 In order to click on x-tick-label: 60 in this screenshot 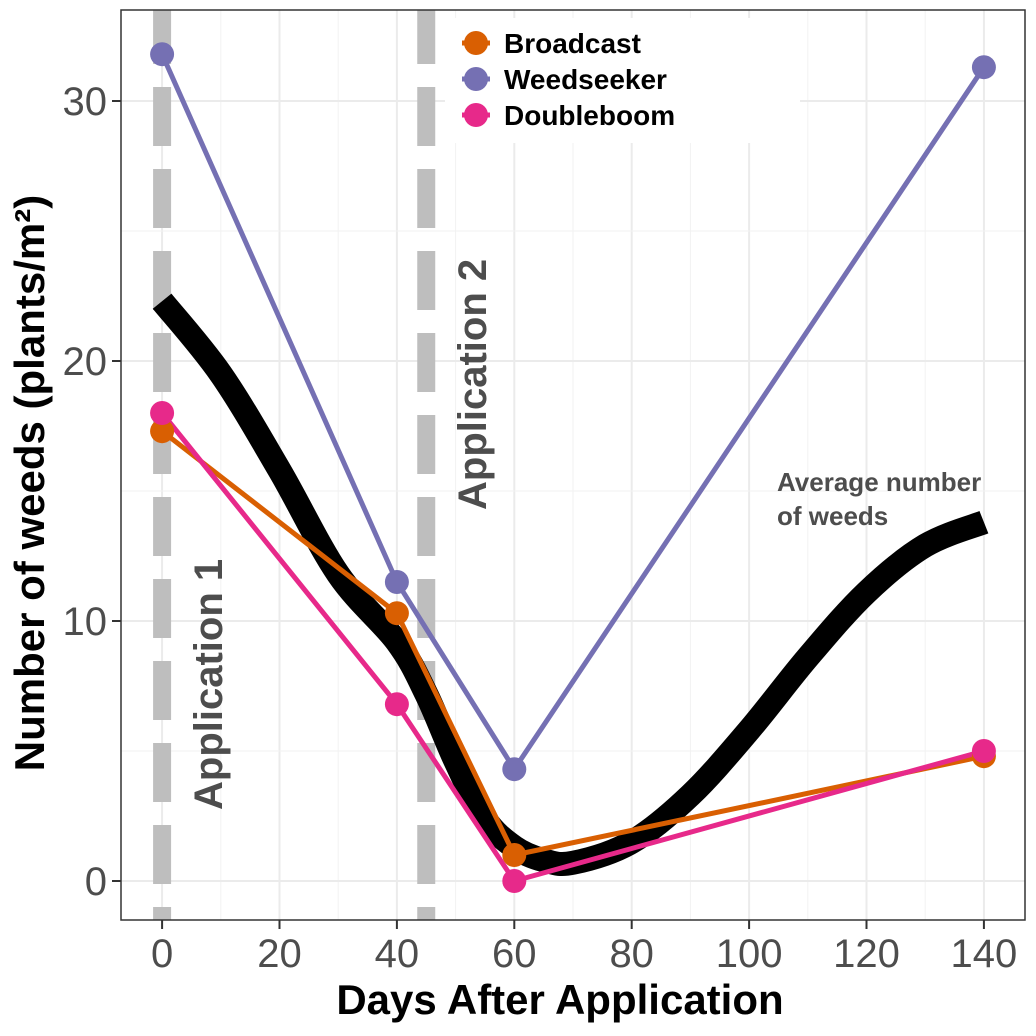, I will do `click(514, 954)`.